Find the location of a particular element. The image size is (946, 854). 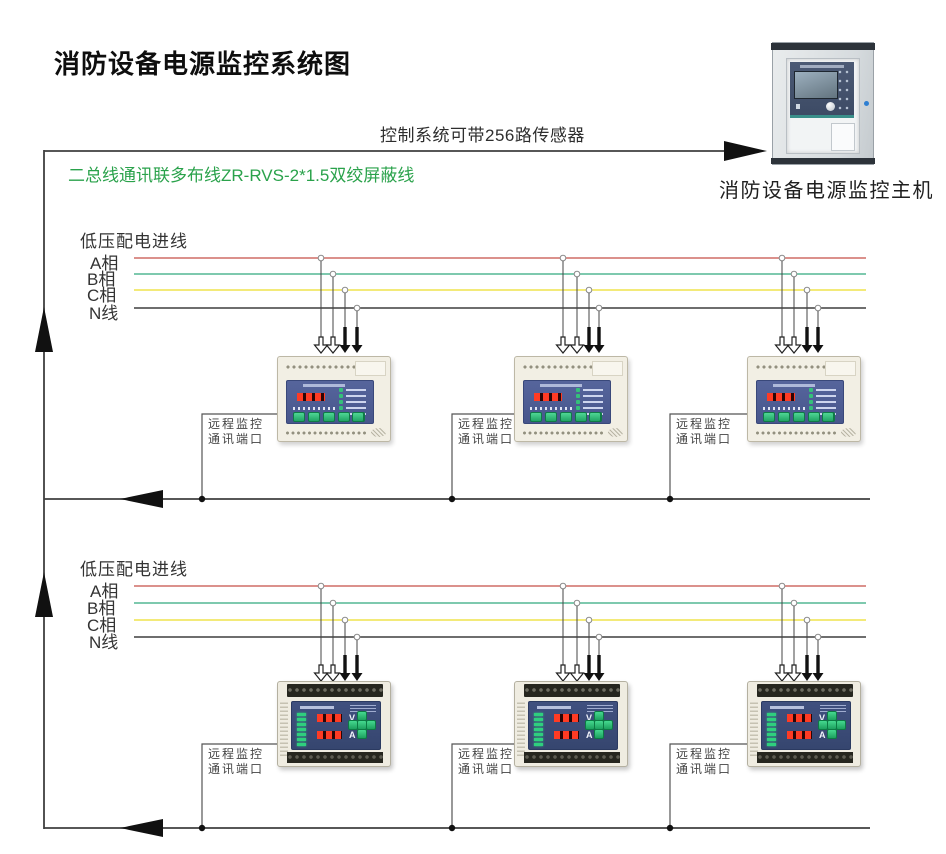

feeder-2-phase-lines is located at coordinates (500, 611).